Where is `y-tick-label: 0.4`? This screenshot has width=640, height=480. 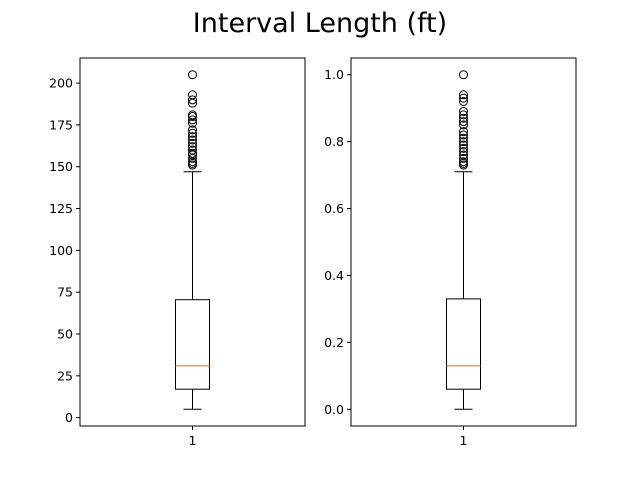
y-tick-label: 0.4 is located at coordinates (334, 275).